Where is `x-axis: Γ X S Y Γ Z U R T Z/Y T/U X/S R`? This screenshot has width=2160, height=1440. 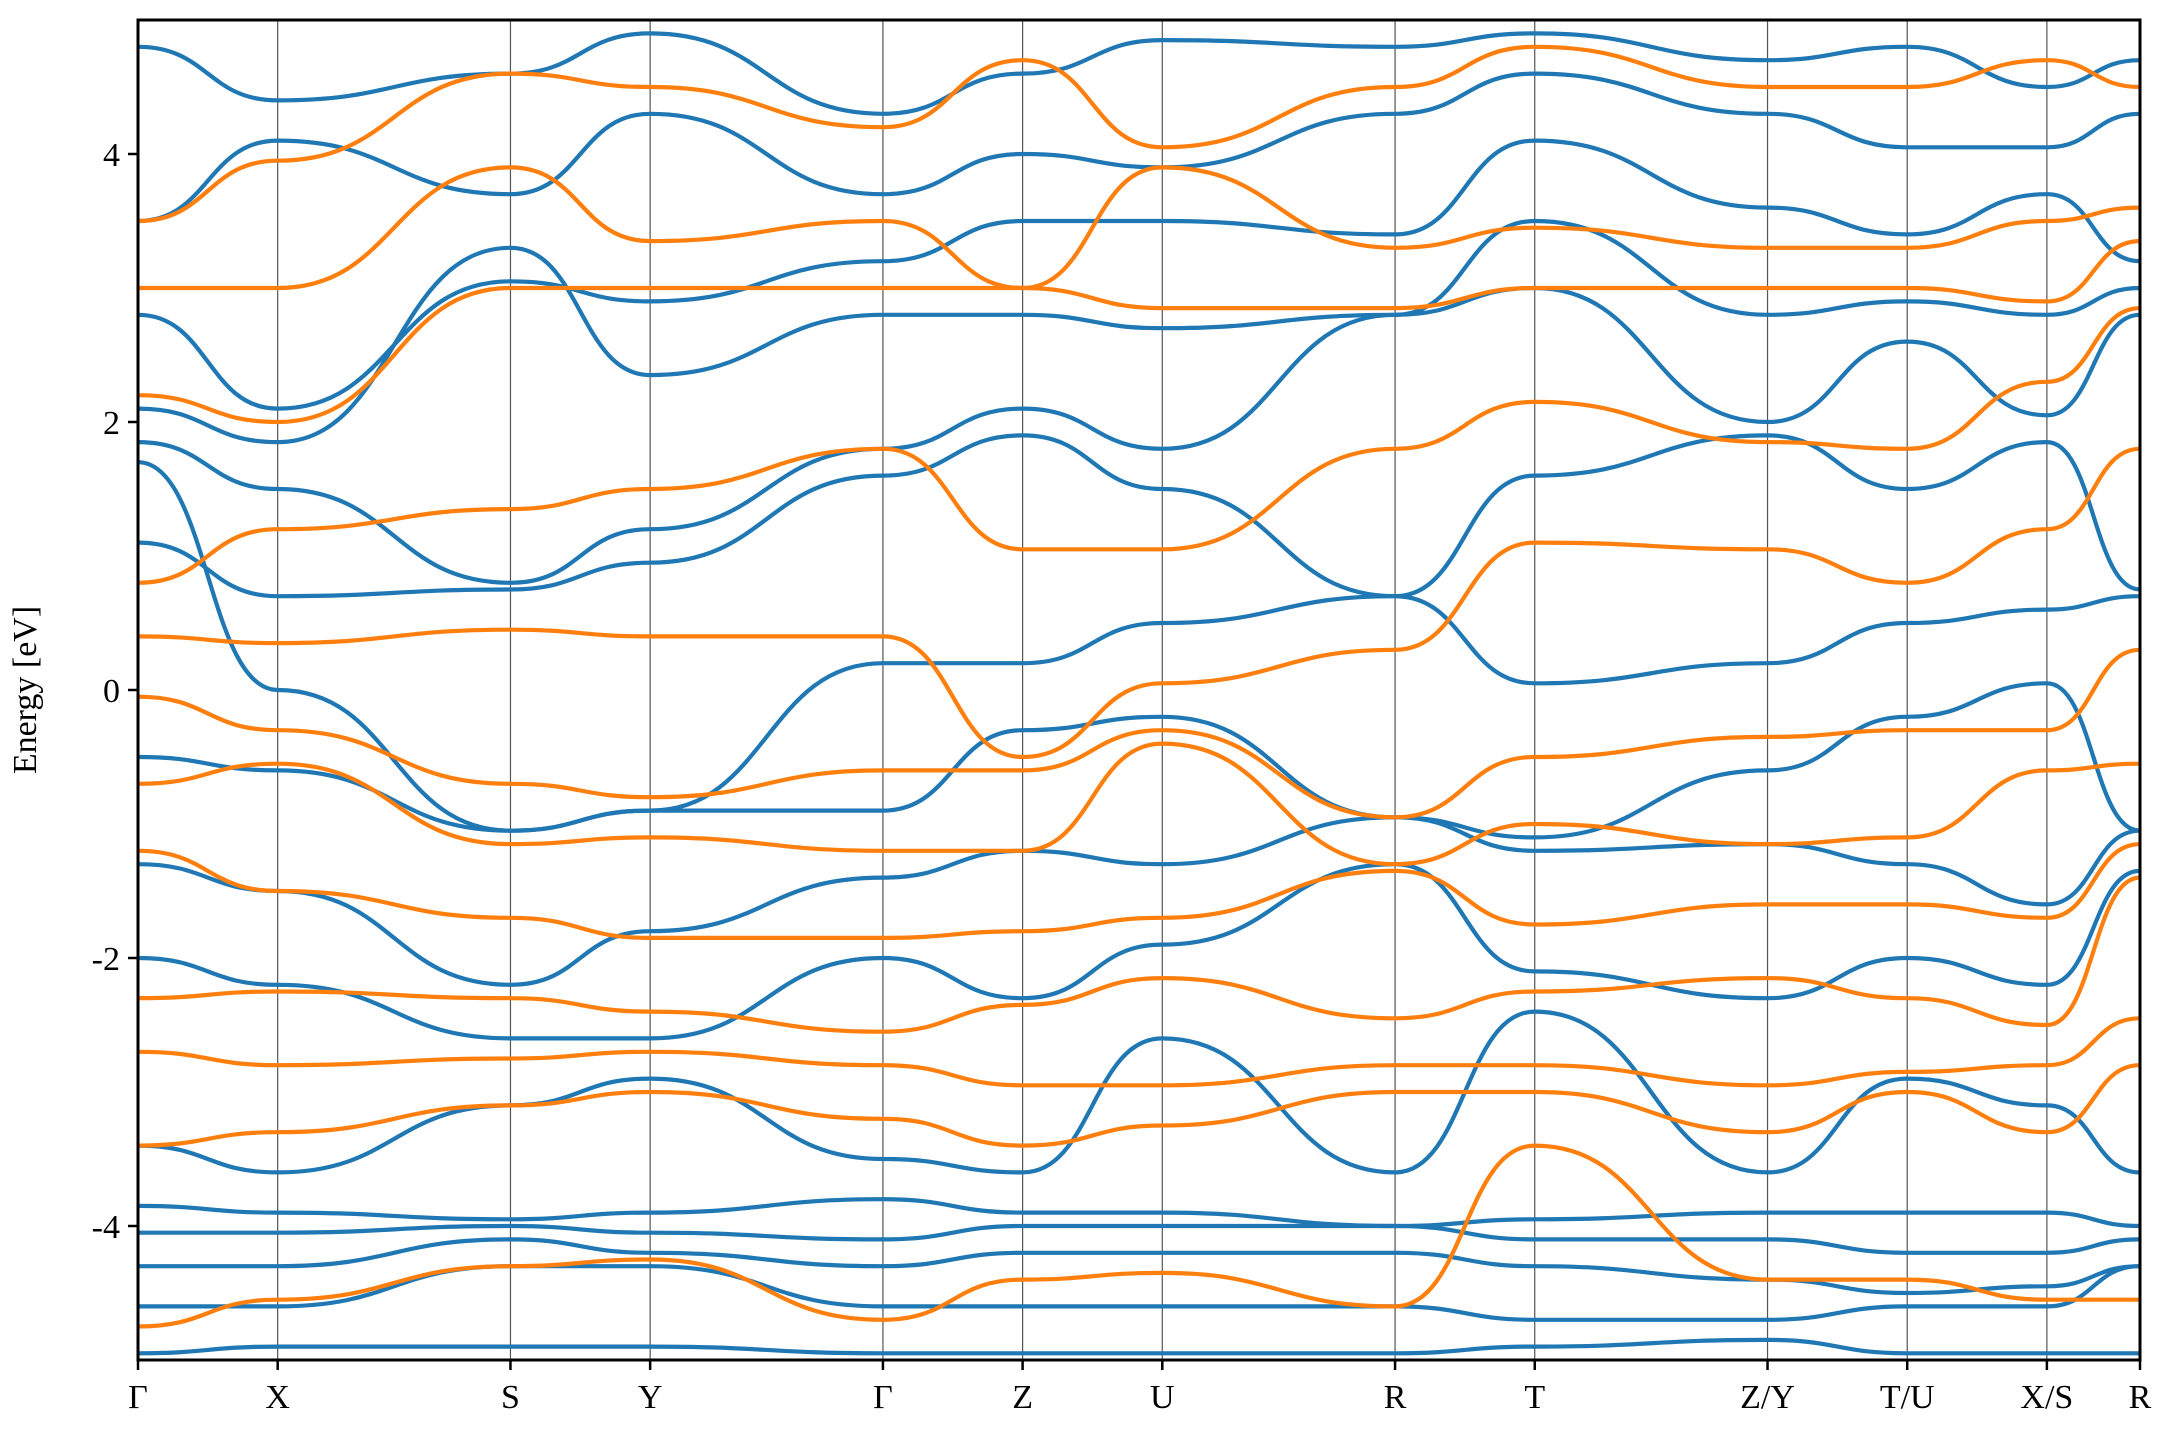 x-axis: Γ X S Y Γ Z U R T Z/Y T/U X/S R is located at coordinates (1140, 1388).